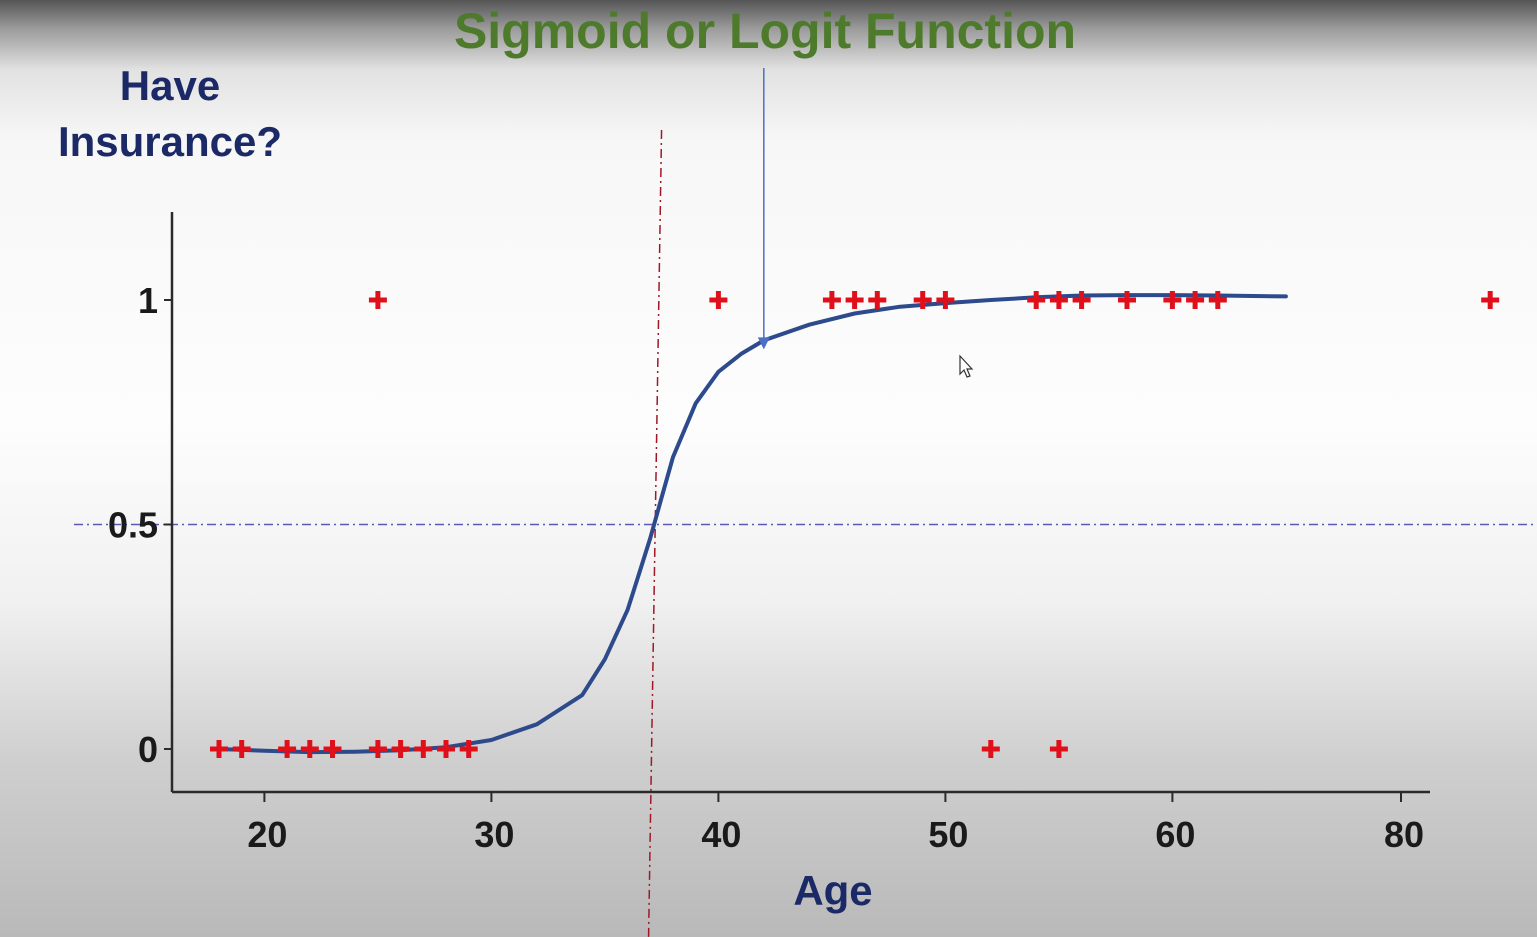 This screenshot has height=937, width=1537. I want to click on y-axis-label-line-2: Insurance?, so click(170, 141).